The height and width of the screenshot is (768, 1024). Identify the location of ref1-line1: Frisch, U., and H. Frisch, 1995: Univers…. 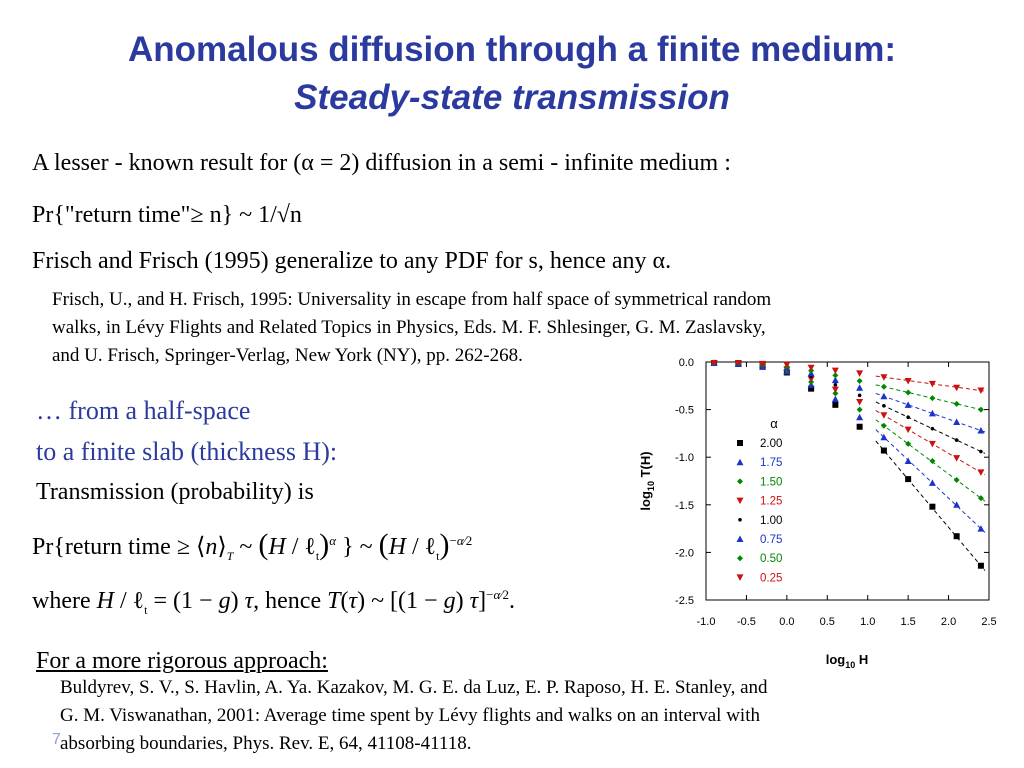
(412, 299).